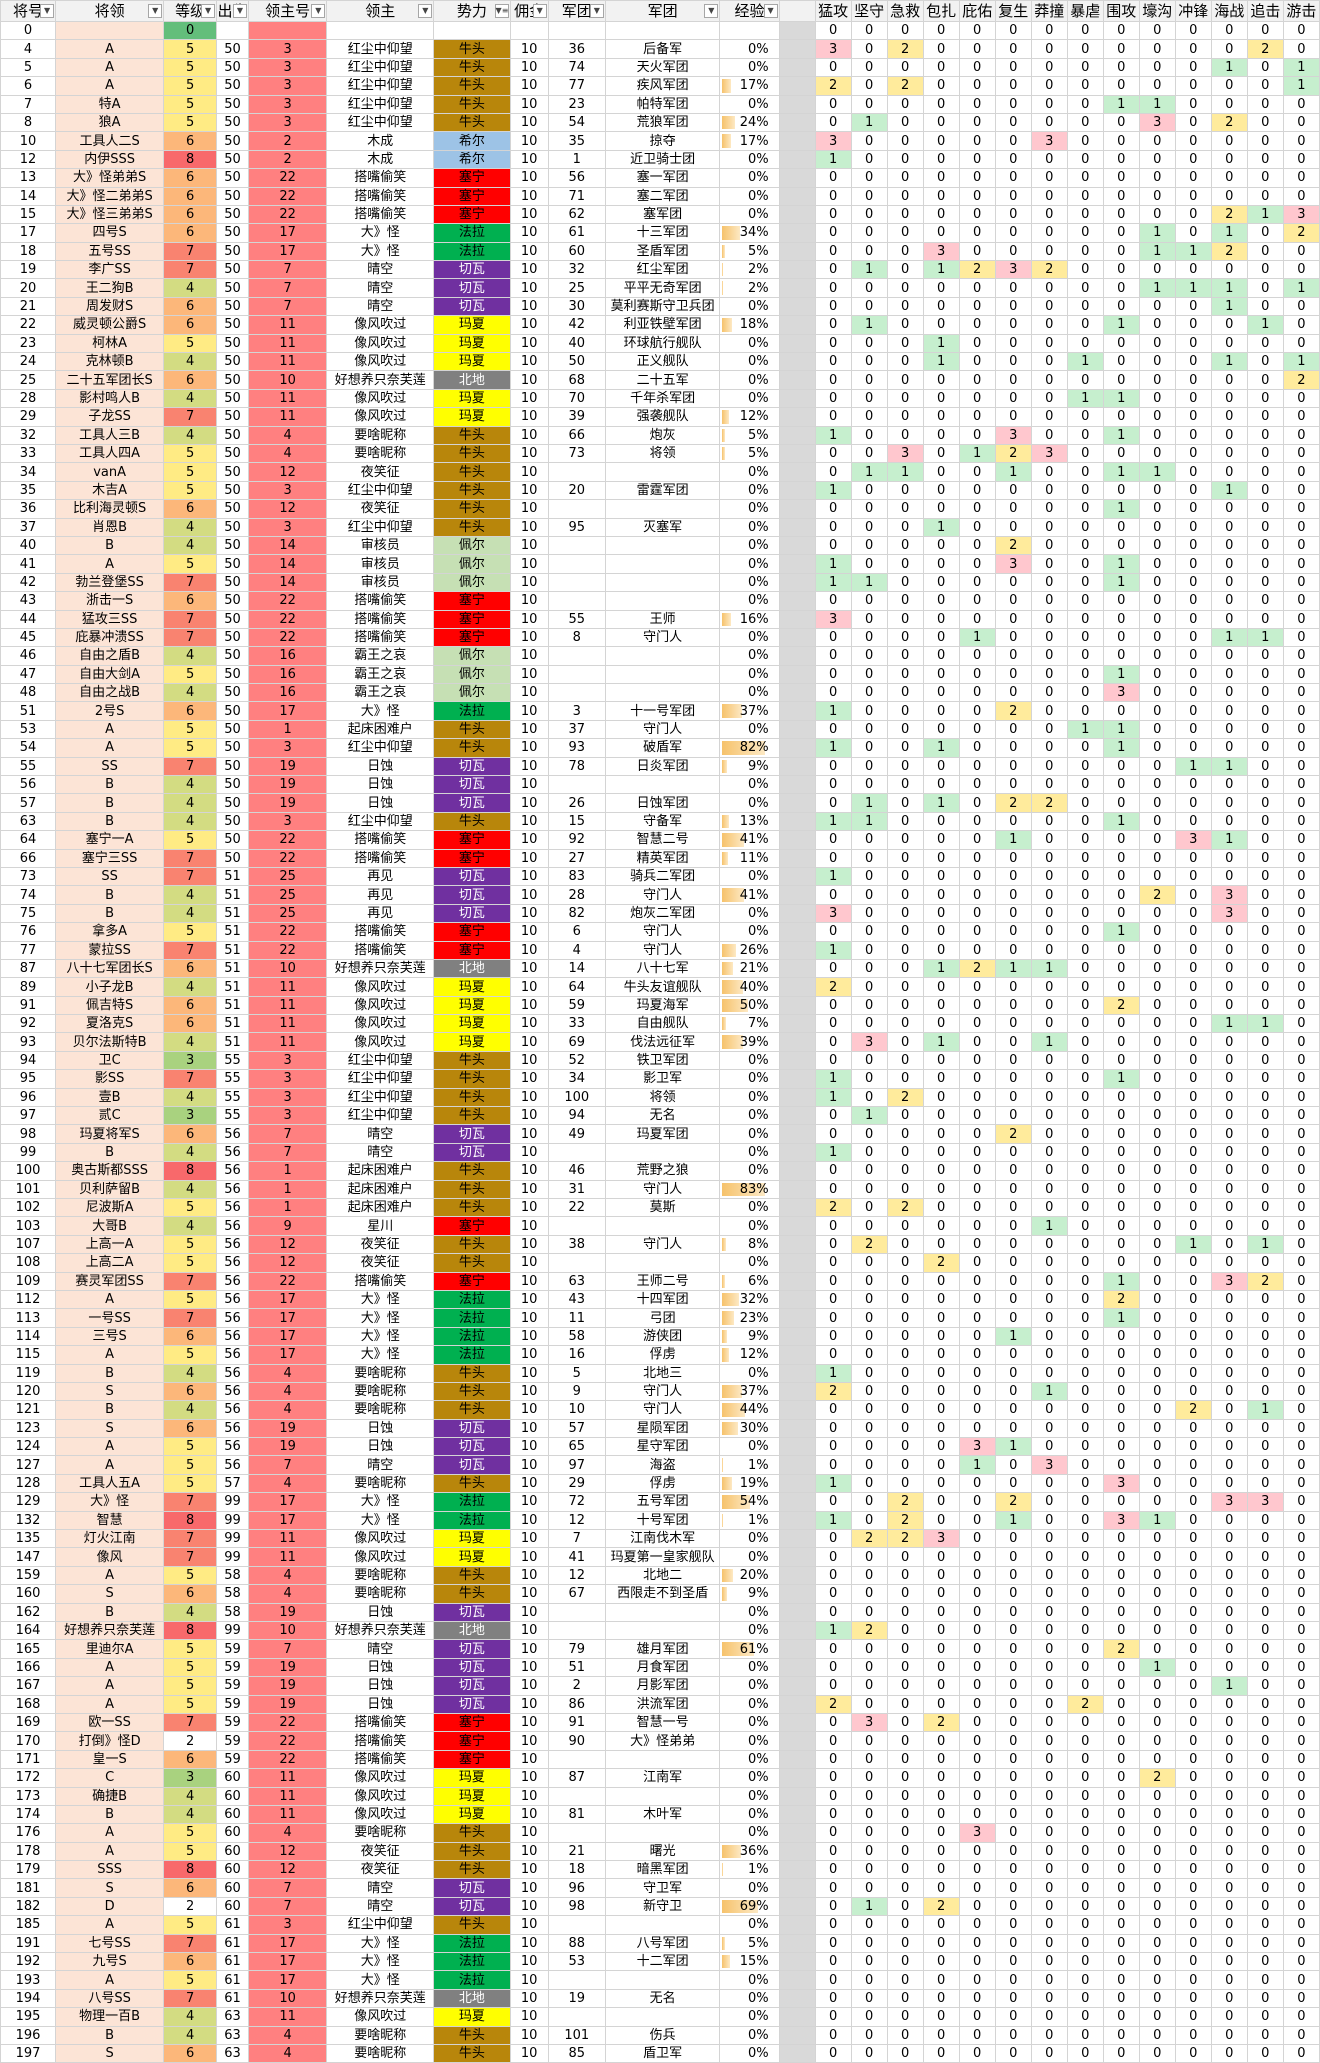  Describe the element at coordinates (576, 270) in the screenshot. I see `legion-id-cell: 32` at that location.